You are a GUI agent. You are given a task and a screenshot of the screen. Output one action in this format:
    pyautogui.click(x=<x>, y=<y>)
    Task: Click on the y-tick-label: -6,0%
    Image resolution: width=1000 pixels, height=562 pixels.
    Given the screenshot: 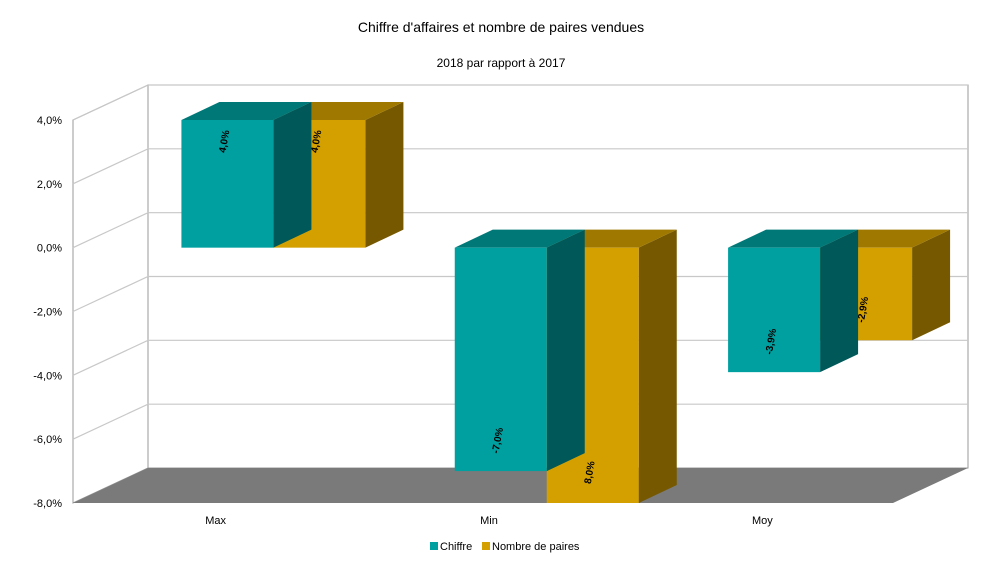 What is the action you would take?
    pyautogui.click(x=47, y=440)
    